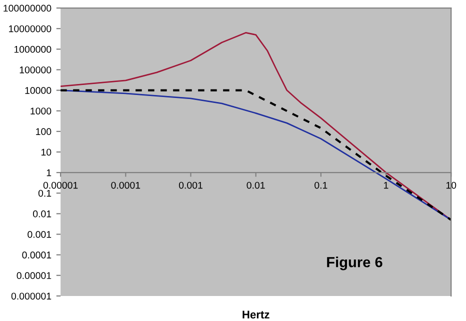 Image resolution: width=466 pixels, height=321 pixels. What do you see at coordinates (33, 49) in the screenshot?
I see `y-tick-label: 1000000` at bounding box center [33, 49].